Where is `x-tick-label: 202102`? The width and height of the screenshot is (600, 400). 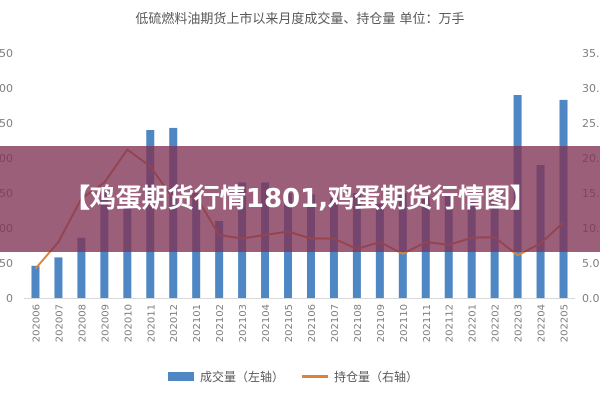
x-tick-label: 202102 is located at coordinates (220, 323).